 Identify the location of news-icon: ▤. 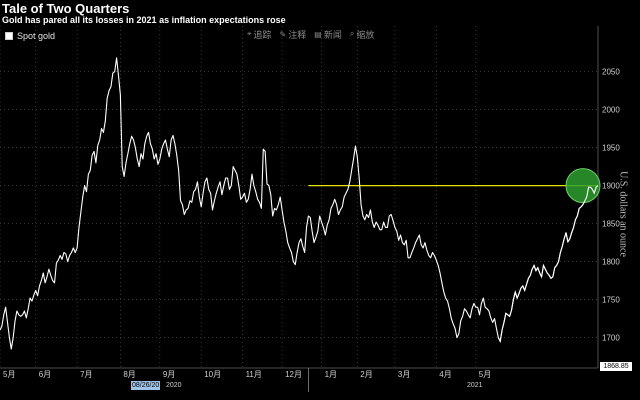
(318, 34).